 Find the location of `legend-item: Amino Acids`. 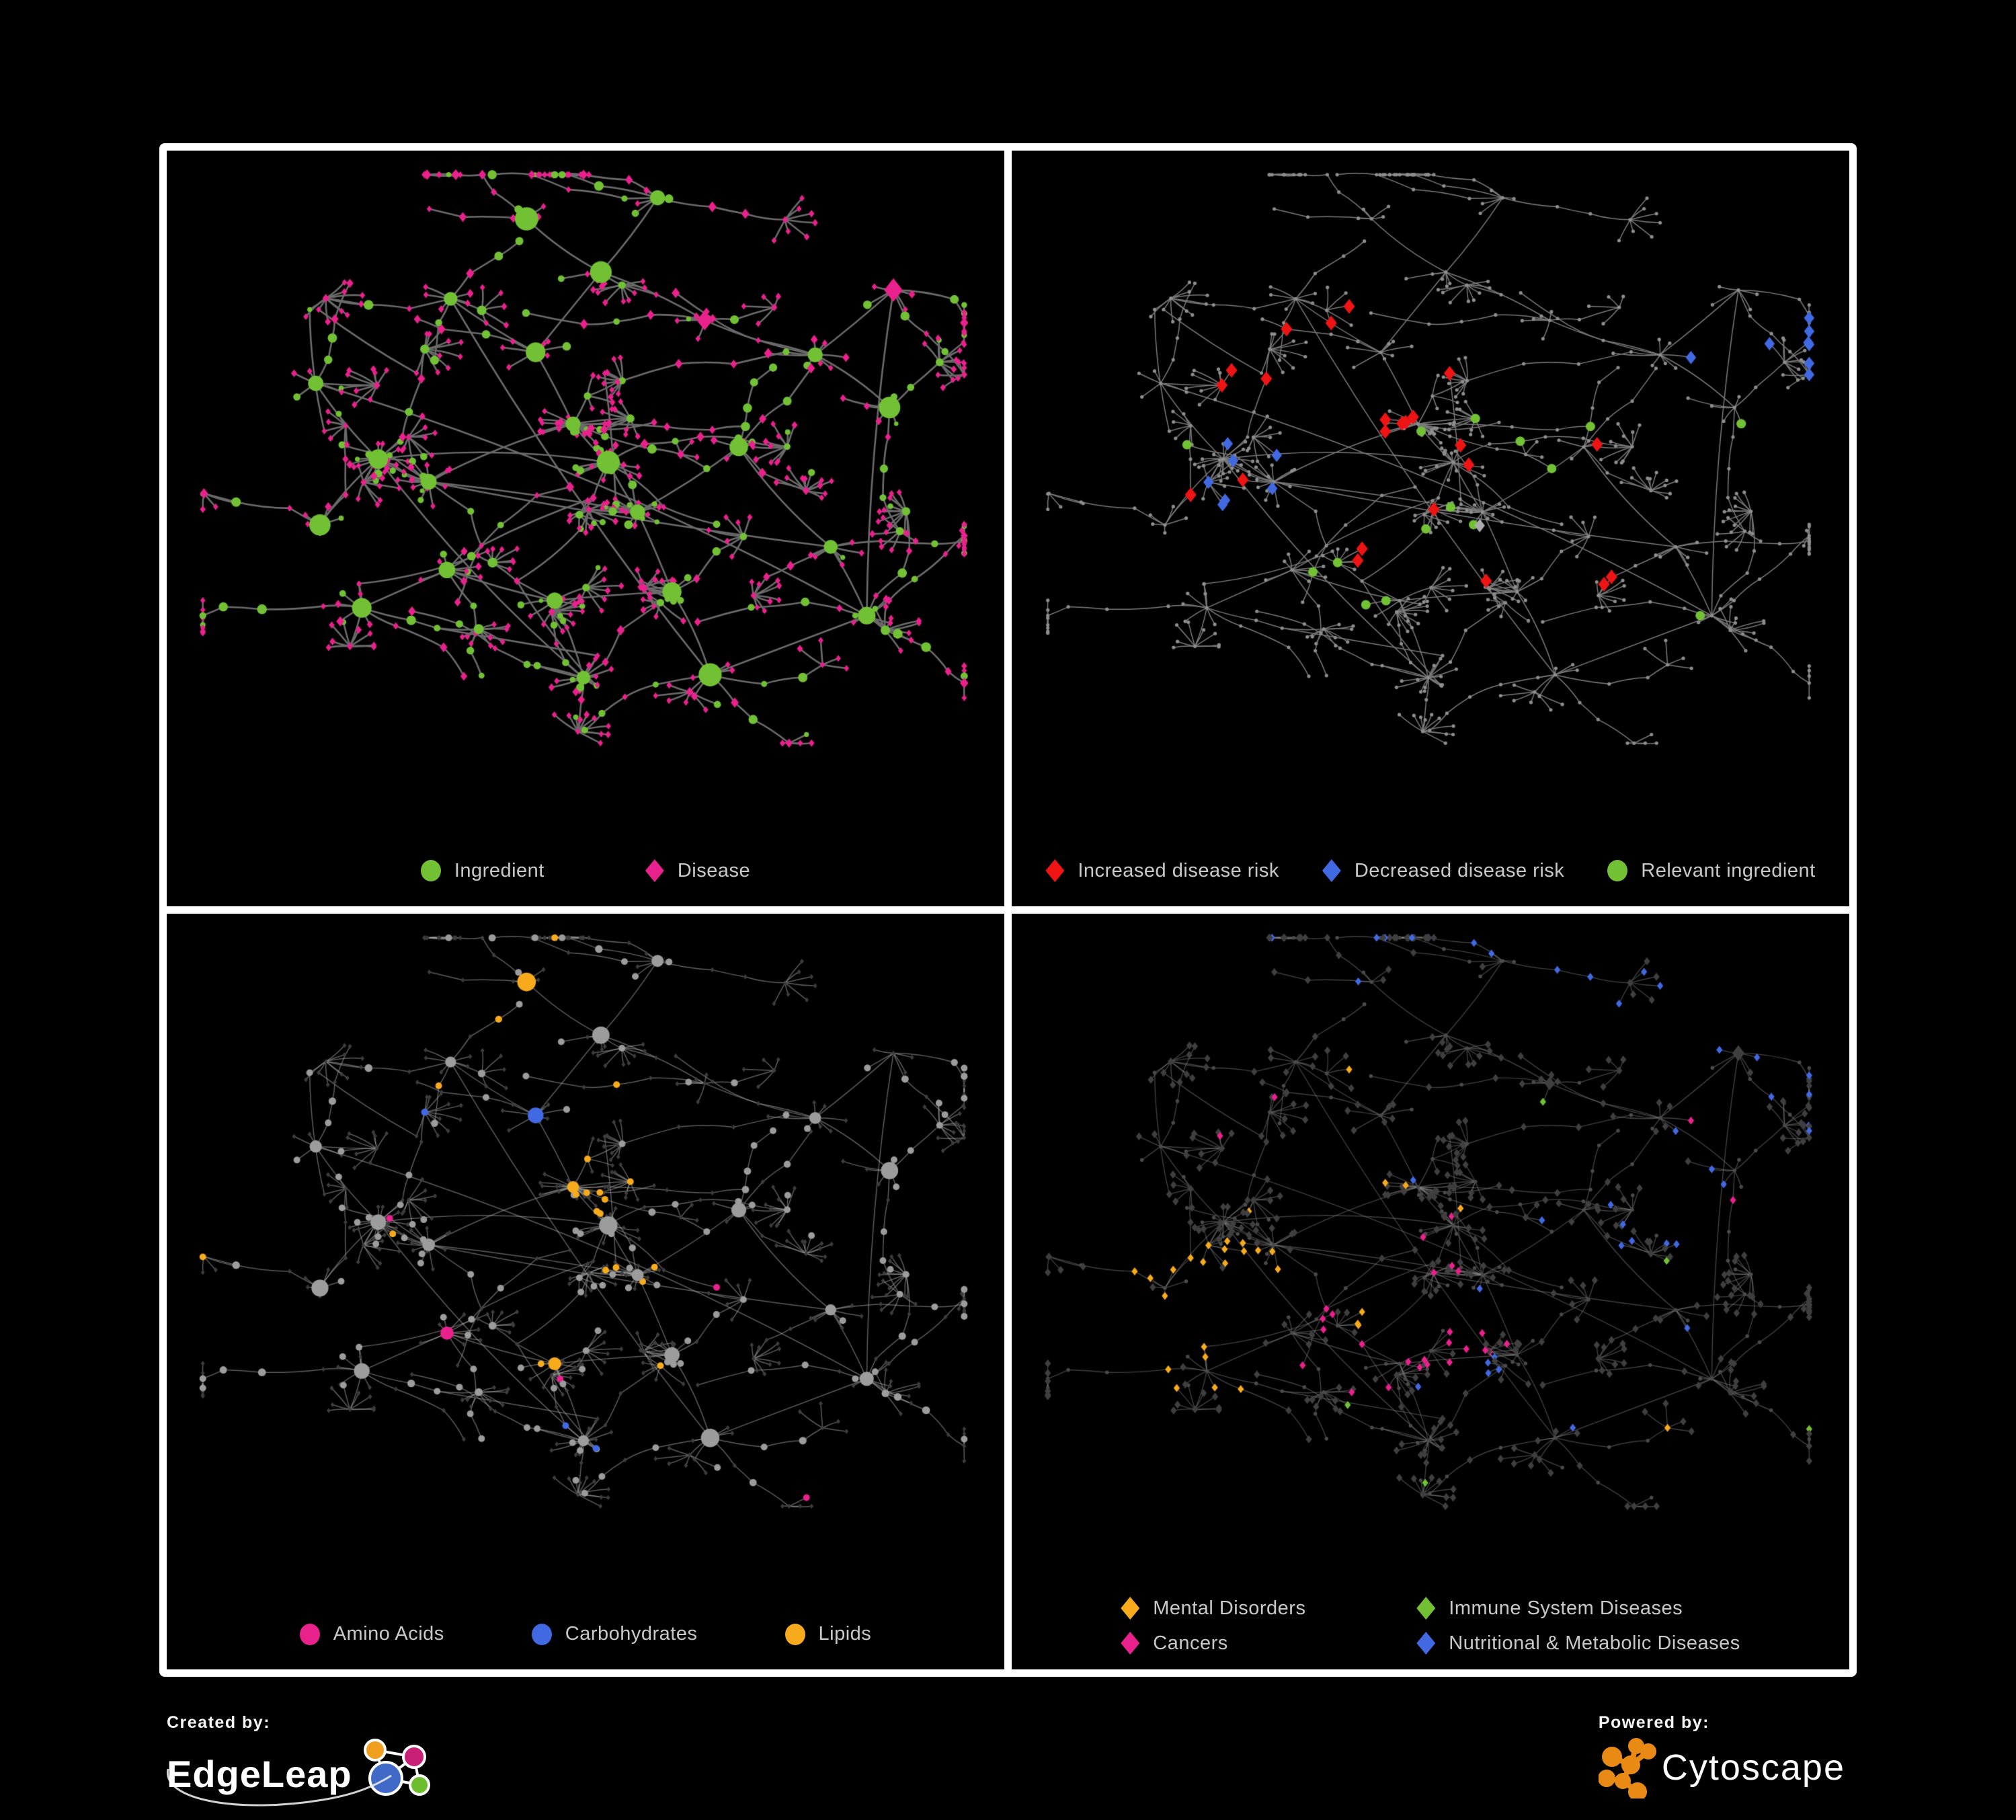

legend-item: Amino Acids is located at coordinates (371, 1634).